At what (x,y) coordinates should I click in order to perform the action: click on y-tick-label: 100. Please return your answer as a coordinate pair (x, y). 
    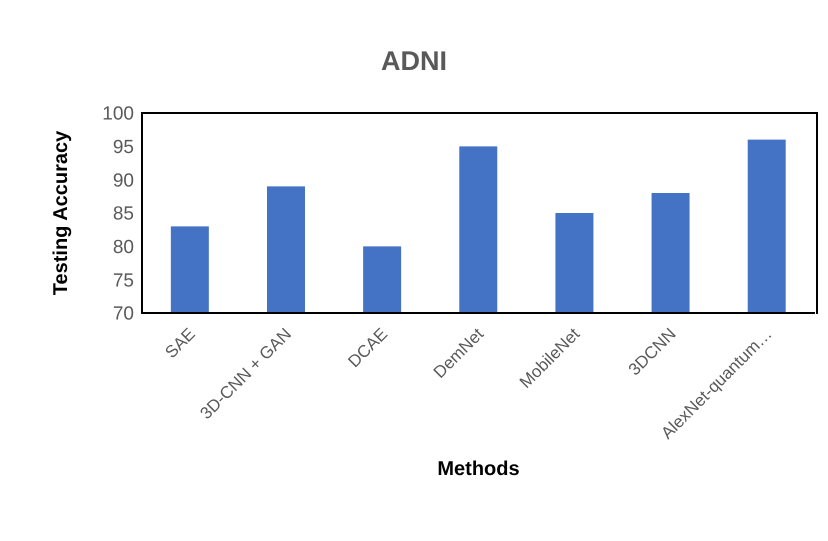
    Looking at the image, I should click on (118, 114).